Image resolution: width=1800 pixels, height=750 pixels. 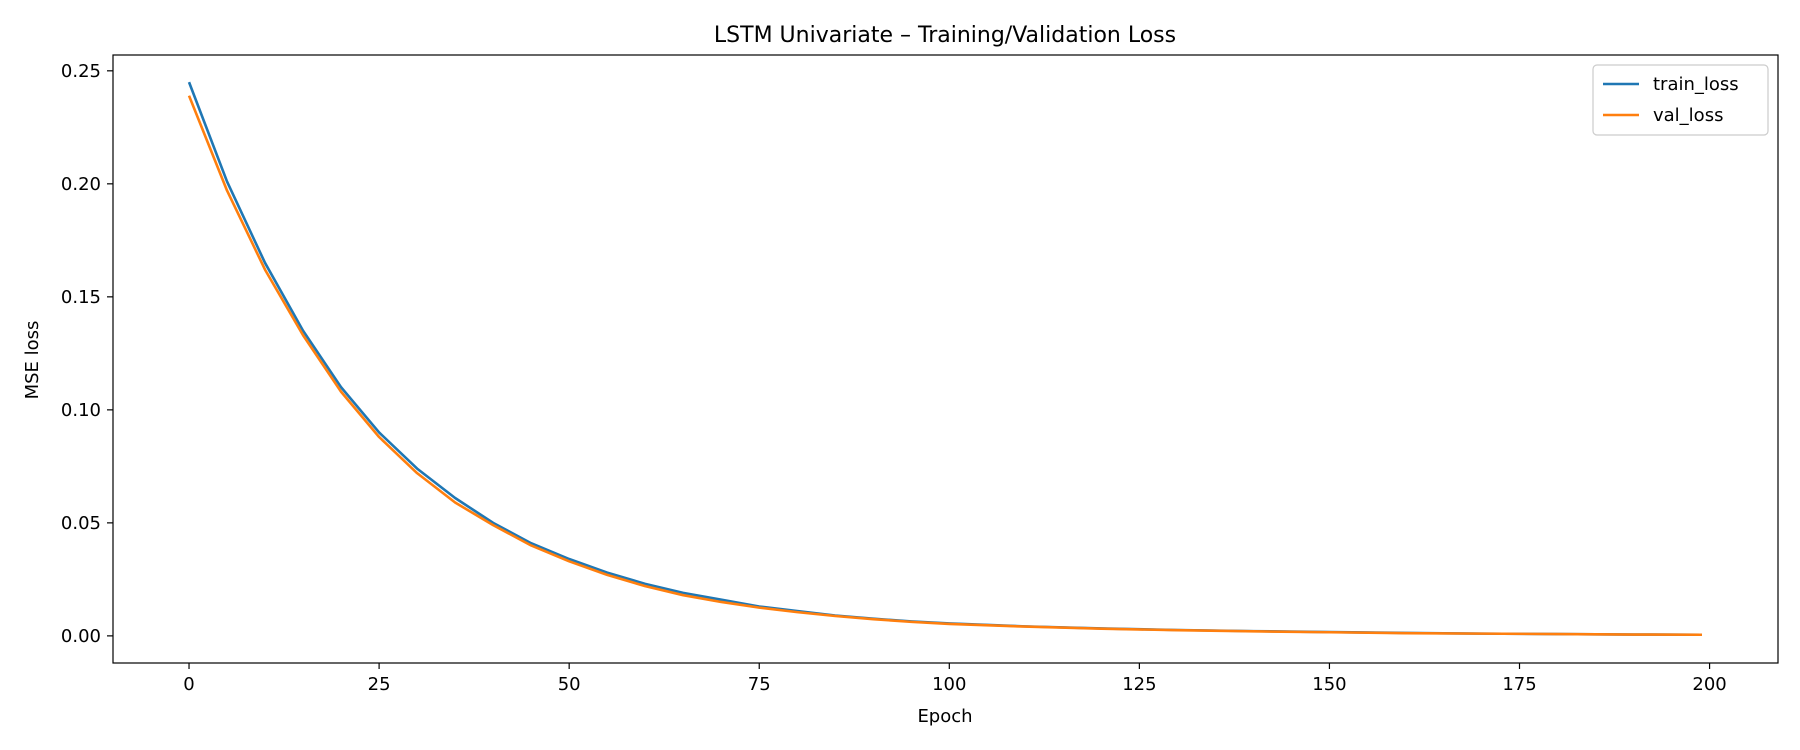 What do you see at coordinates (1709, 684) in the screenshot?
I see `x-tick-label: 200` at bounding box center [1709, 684].